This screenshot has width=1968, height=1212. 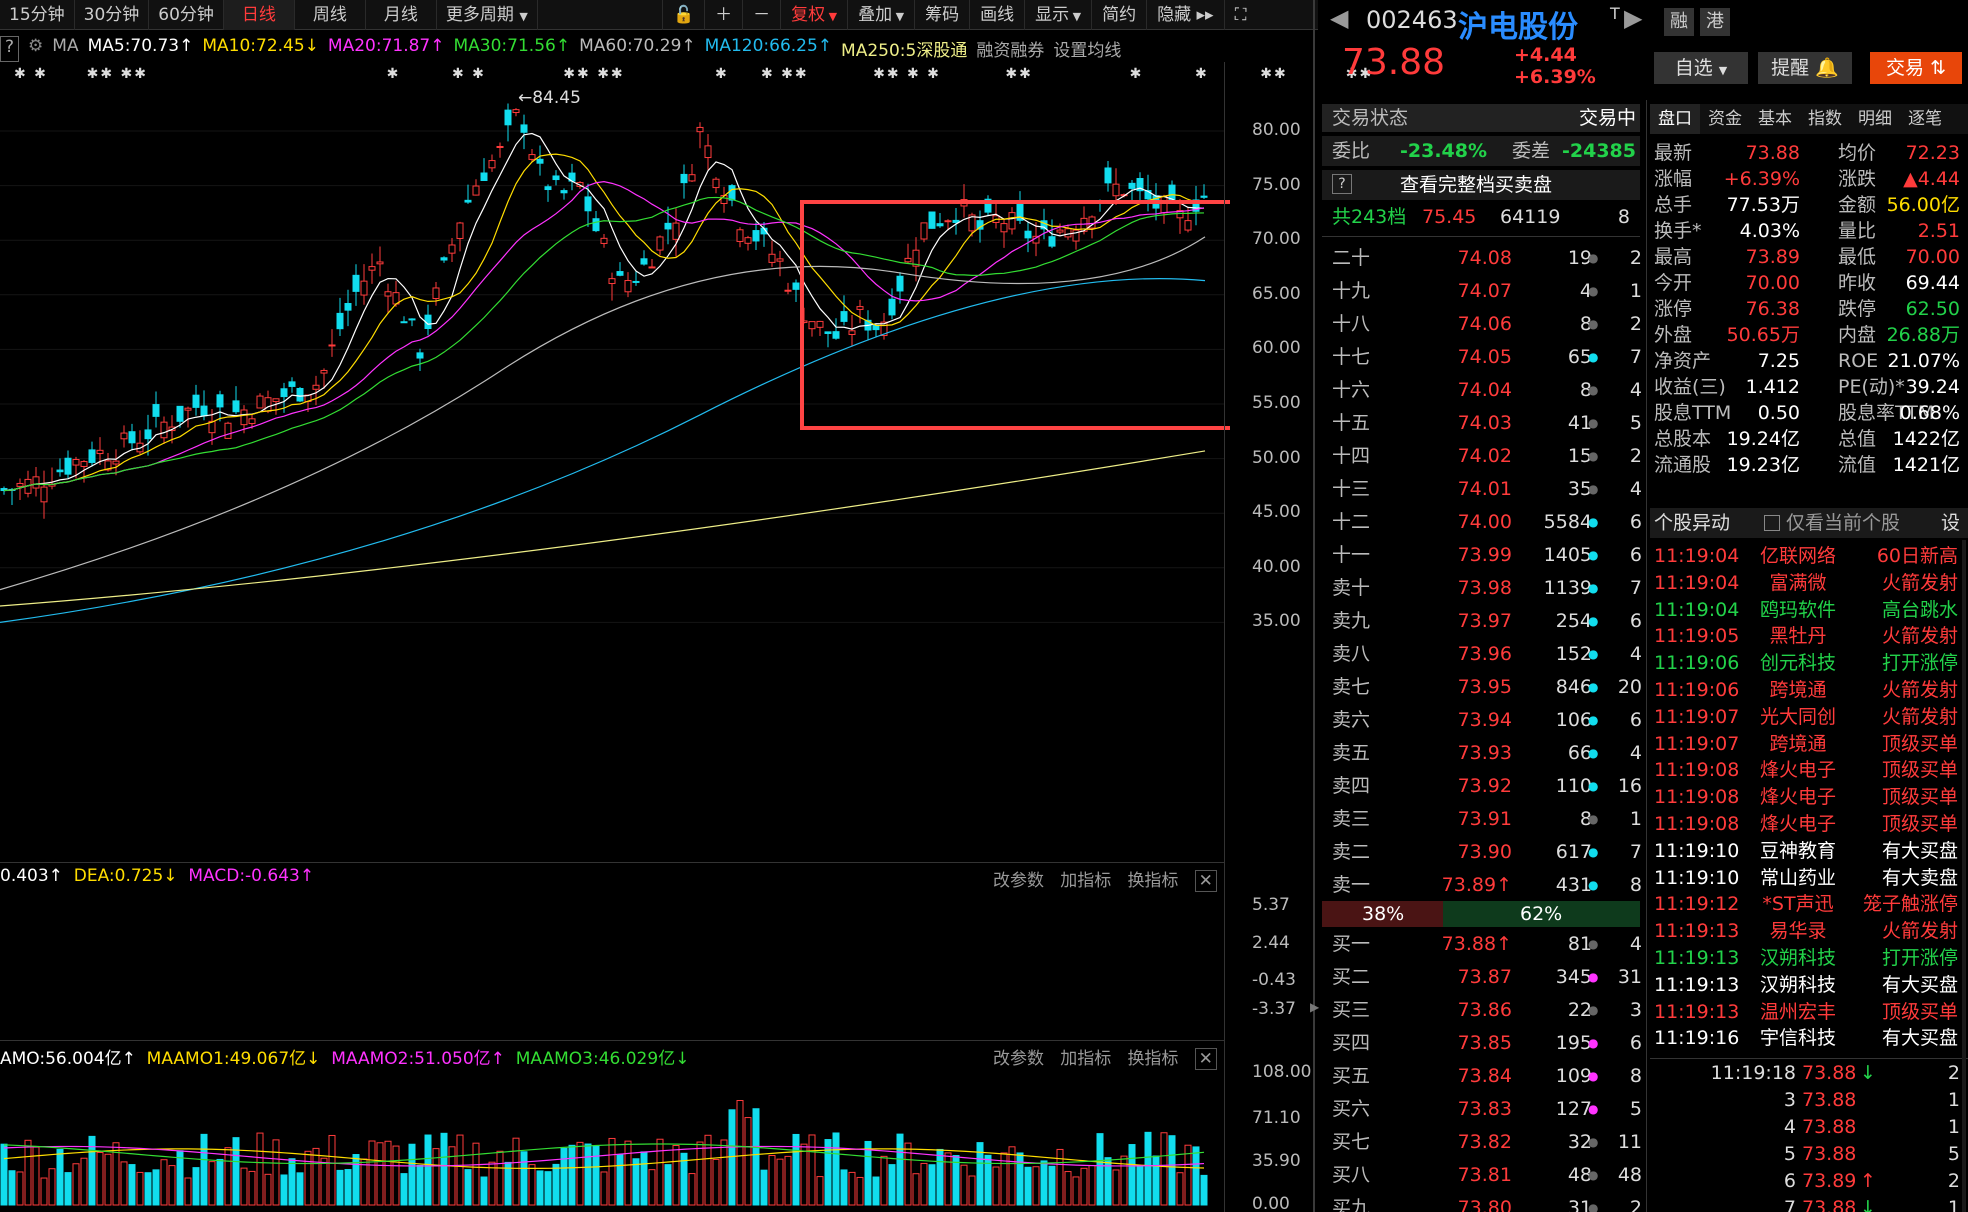 I want to click on asks-level: 卖二 73.90 617 ● 7, so click(x=1487, y=852).